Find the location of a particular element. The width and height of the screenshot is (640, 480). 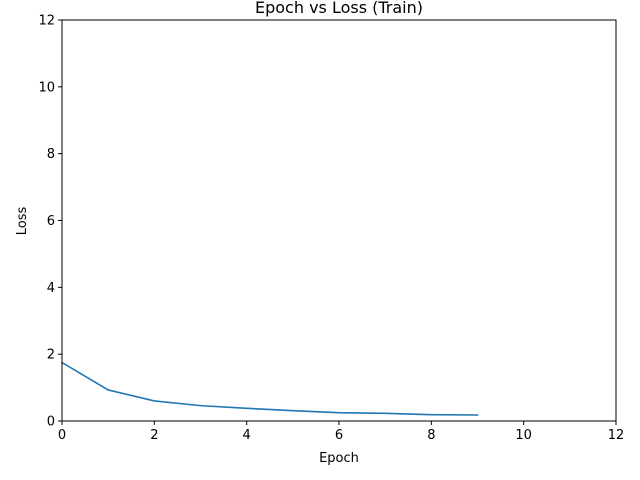

x-tick-label: 8 is located at coordinates (431, 435).